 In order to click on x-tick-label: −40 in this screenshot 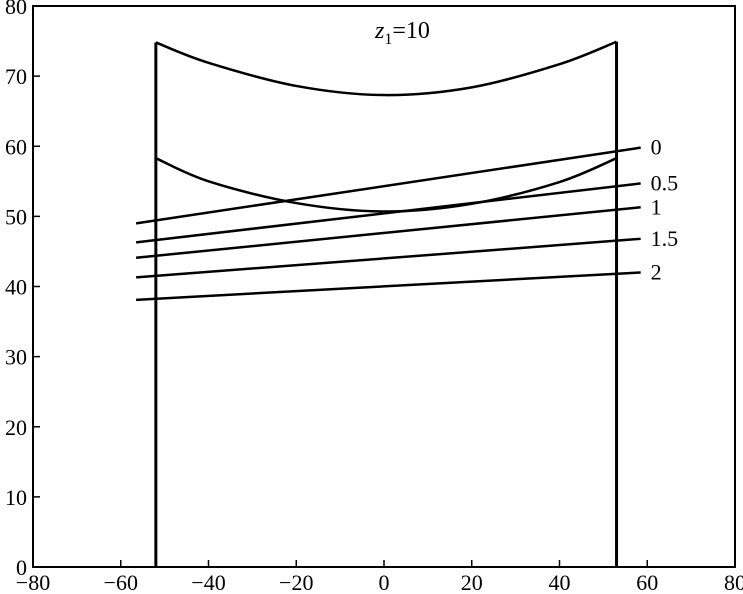, I will do `click(208, 582)`.